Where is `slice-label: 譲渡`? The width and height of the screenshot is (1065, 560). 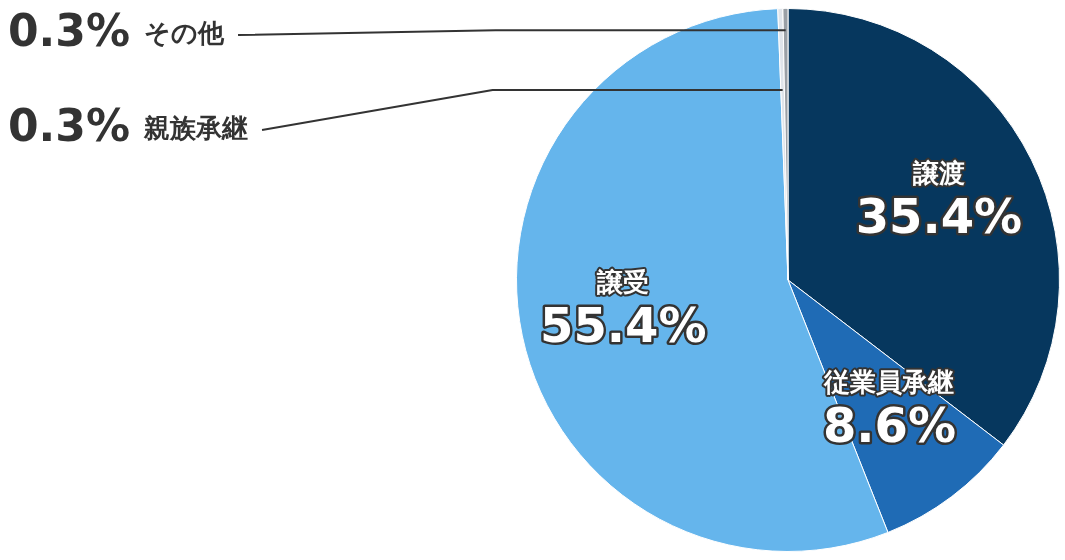
slice-label: 譲渡 is located at coordinates (938, 173).